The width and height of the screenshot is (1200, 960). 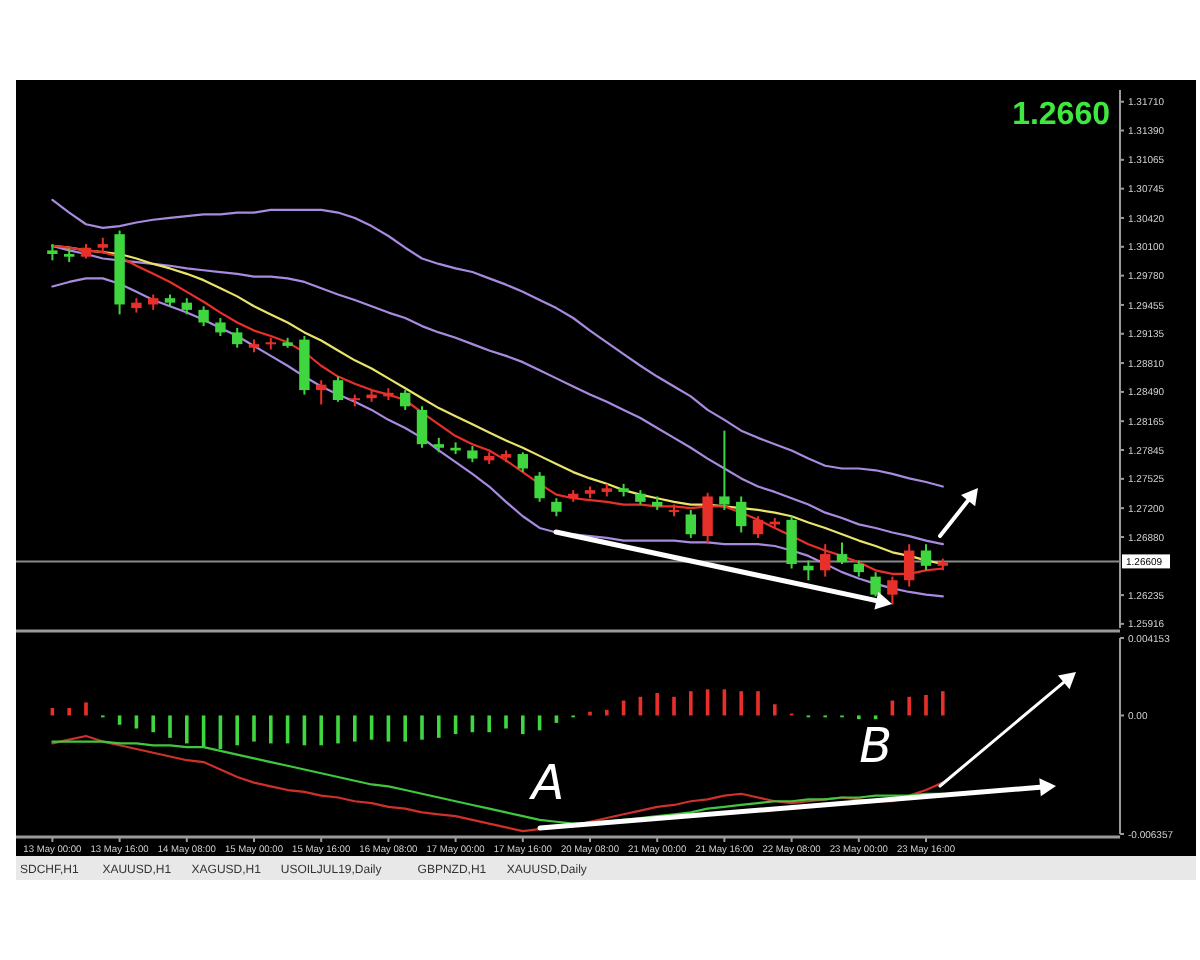 What do you see at coordinates (546, 783) in the screenshot?
I see `annotation: A` at bounding box center [546, 783].